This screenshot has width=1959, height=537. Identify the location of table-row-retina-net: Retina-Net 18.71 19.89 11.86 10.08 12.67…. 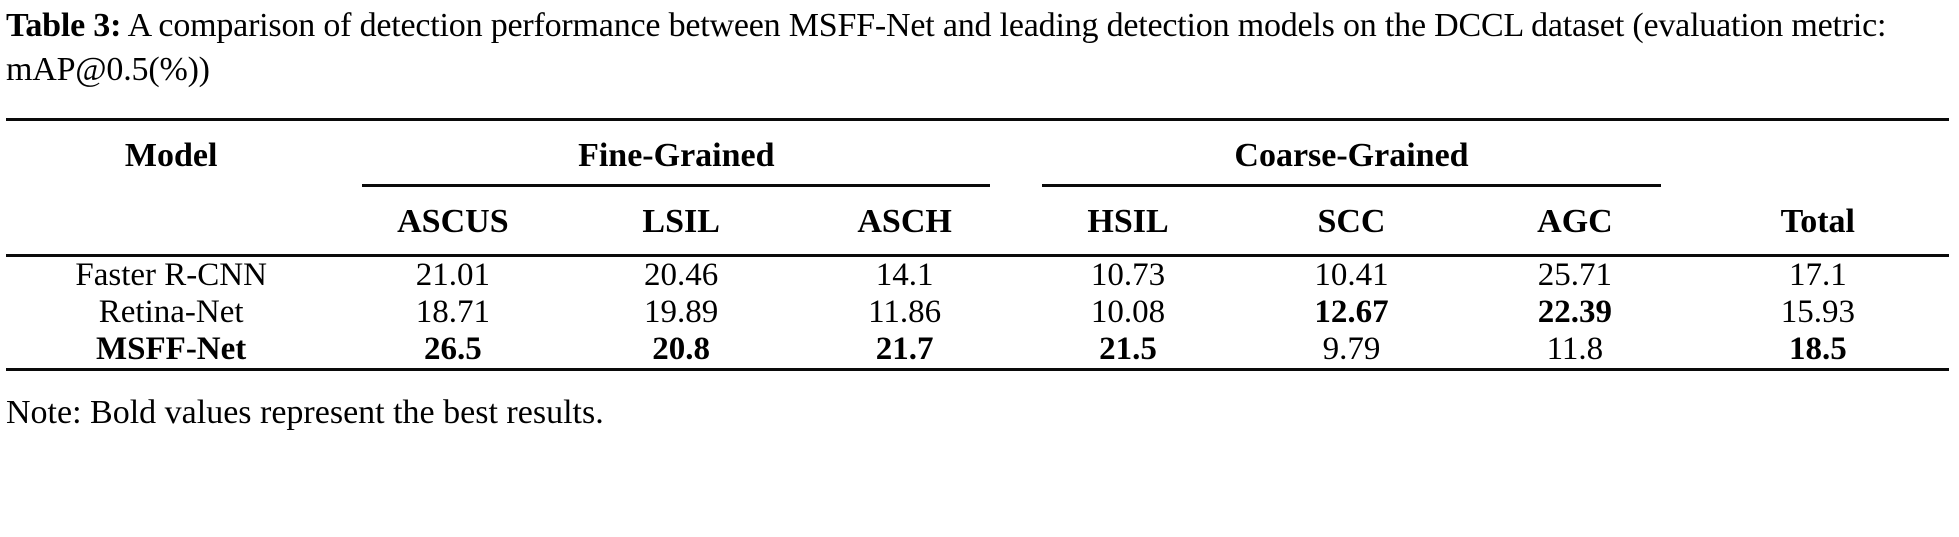
(977, 312).